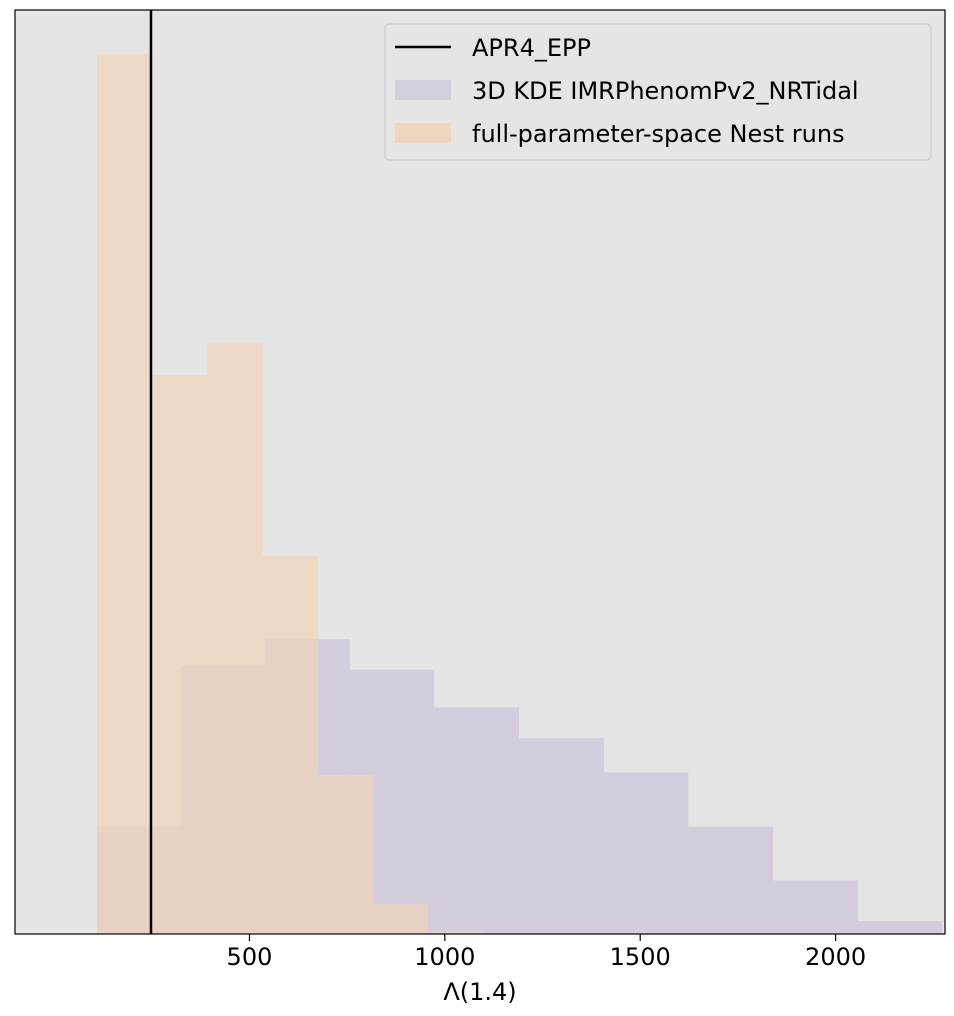 This screenshot has width=954, height=1016. Describe the element at coordinates (423, 133) in the screenshot. I see `legend-swatch-nest` at that location.